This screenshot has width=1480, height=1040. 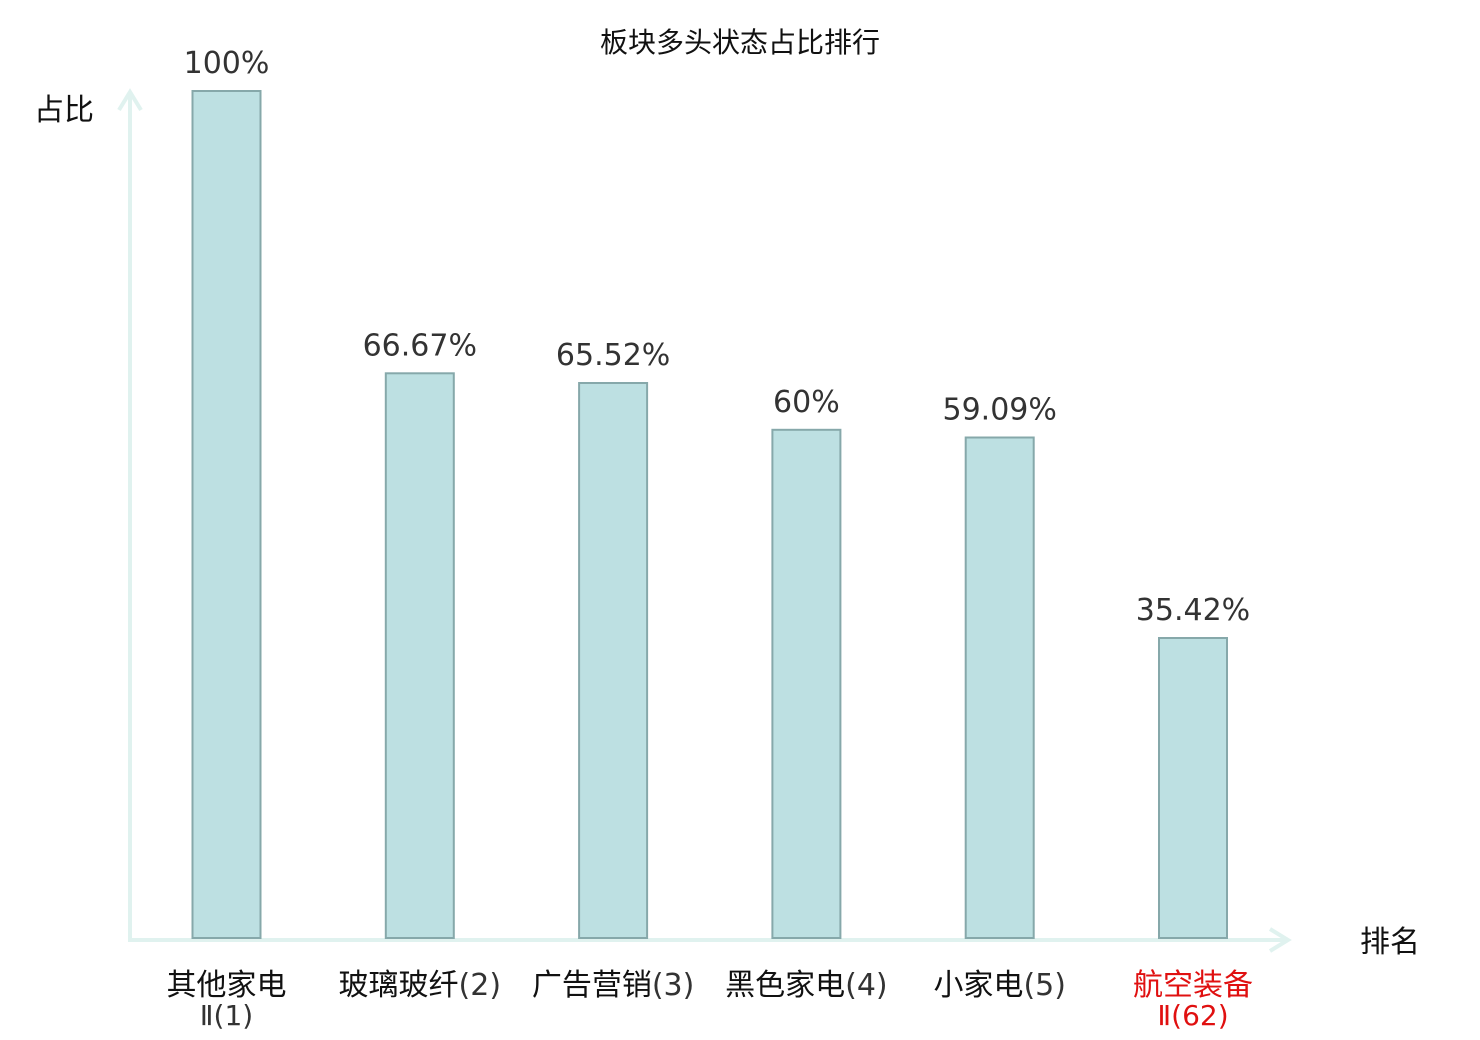 What do you see at coordinates (785, 985) in the screenshot?
I see `category-name-4: 黑色家电` at bounding box center [785, 985].